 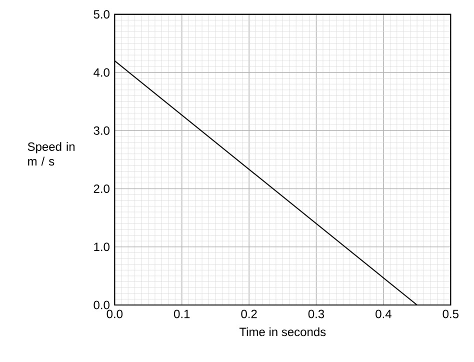 What do you see at coordinates (102, 72) in the screenshot?
I see `y-tick-label: 4.0` at bounding box center [102, 72].